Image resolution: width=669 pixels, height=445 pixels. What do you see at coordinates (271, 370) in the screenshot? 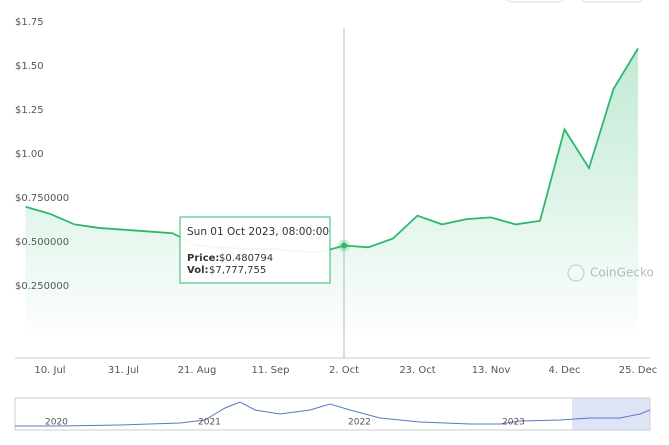
I see `x-tick-label: 11. Sep` at bounding box center [271, 370].